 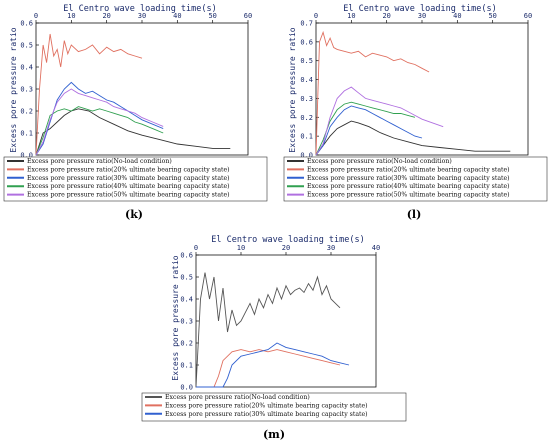 I want to click on panel-l-ytick-label-1: 0.1, so click(x=306, y=137).